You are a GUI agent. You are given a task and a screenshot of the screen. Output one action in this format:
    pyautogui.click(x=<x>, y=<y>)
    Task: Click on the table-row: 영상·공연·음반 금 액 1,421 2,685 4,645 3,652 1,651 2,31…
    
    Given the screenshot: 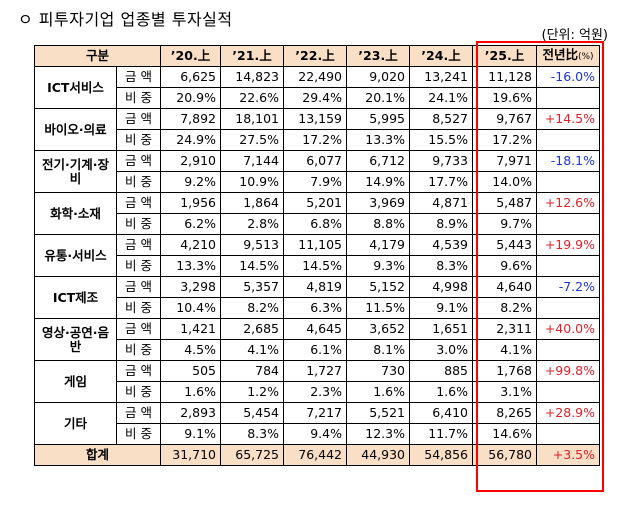 What is the action you would take?
    pyautogui.click(x=317, y=339)
    